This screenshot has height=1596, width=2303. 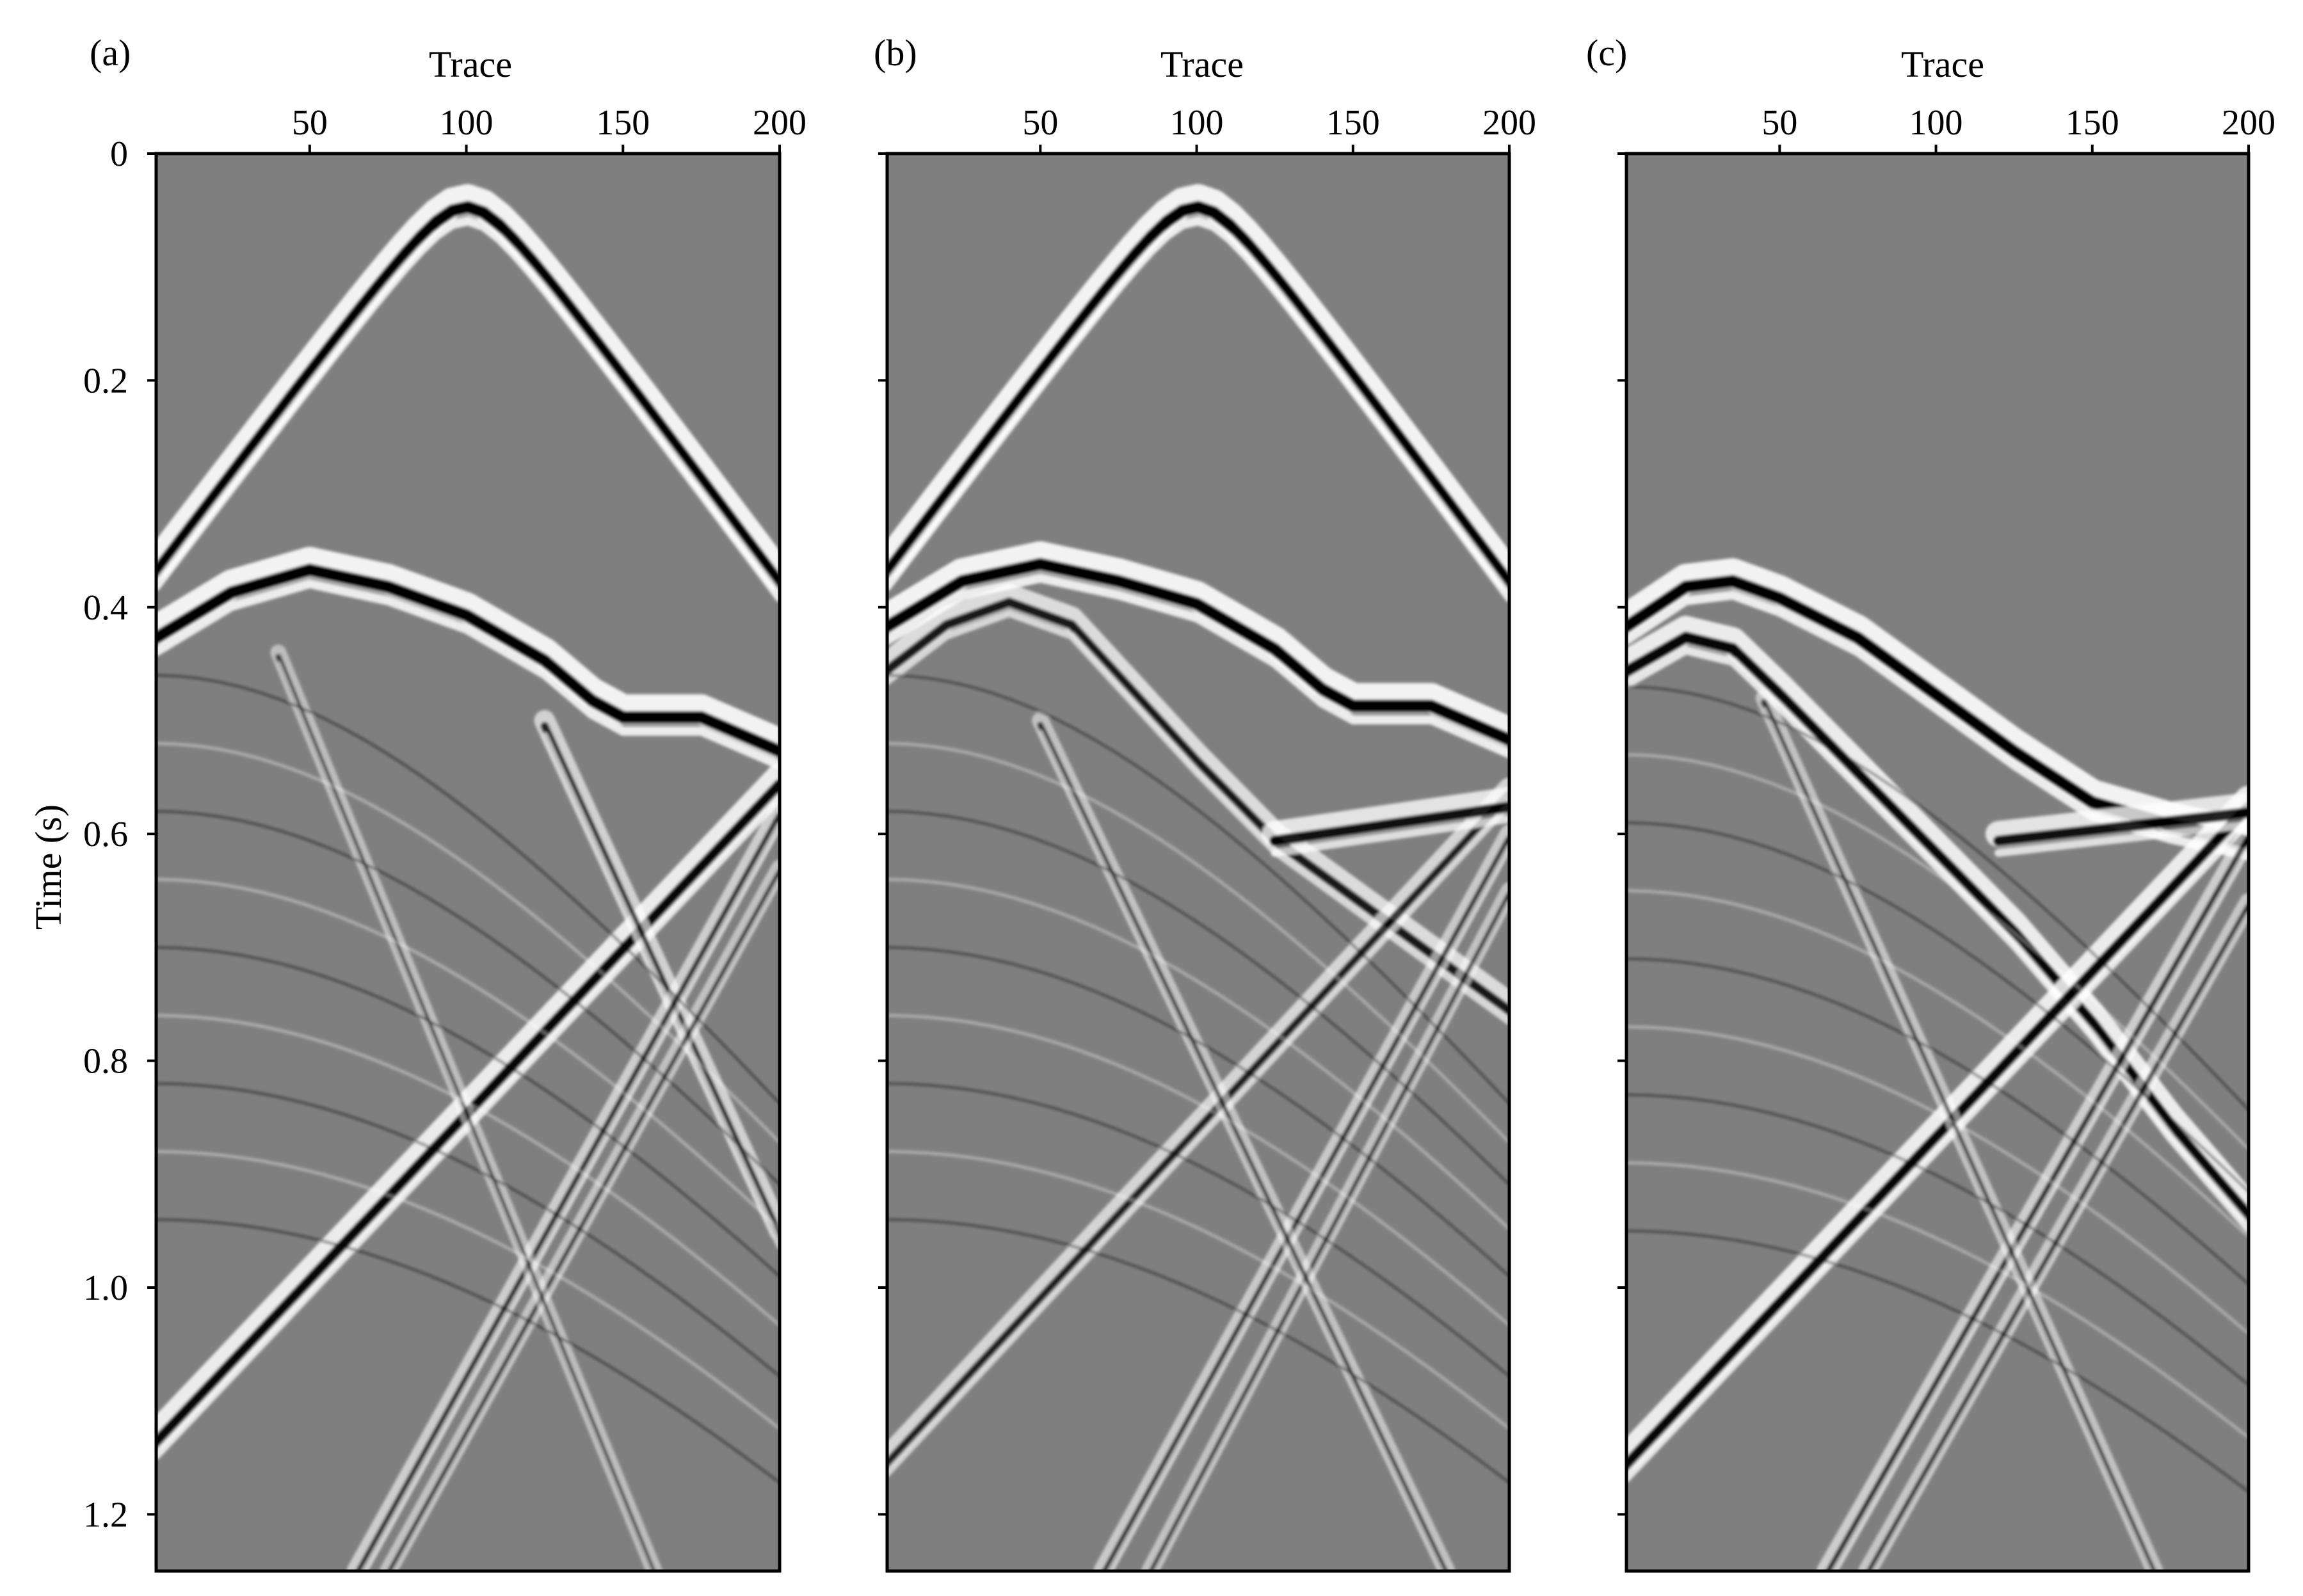 I want to click on x-tick-label-c-2: 150, so click(x=2092, y=123).